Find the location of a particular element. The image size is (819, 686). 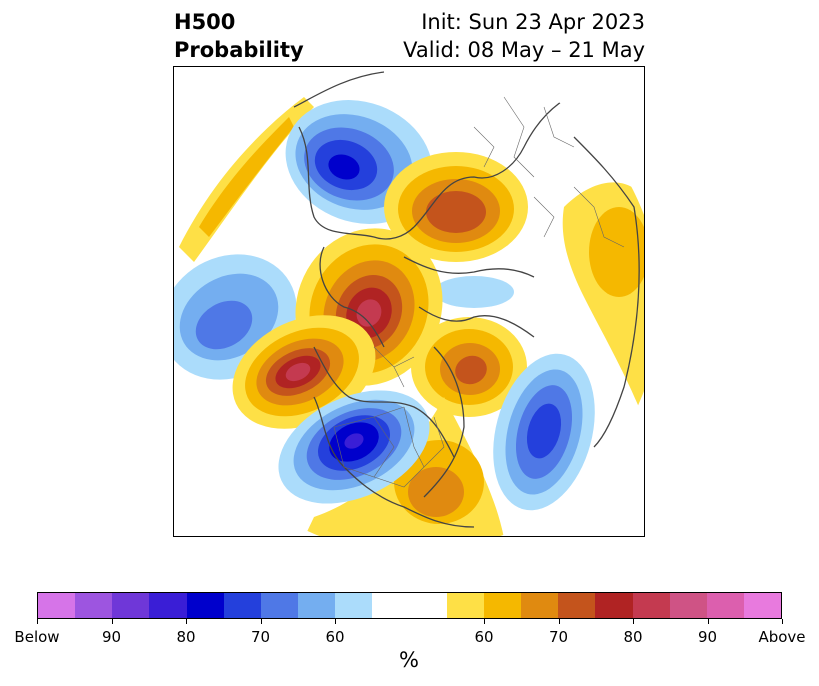

anomaly-above-east is located at coordinates (603, 314).